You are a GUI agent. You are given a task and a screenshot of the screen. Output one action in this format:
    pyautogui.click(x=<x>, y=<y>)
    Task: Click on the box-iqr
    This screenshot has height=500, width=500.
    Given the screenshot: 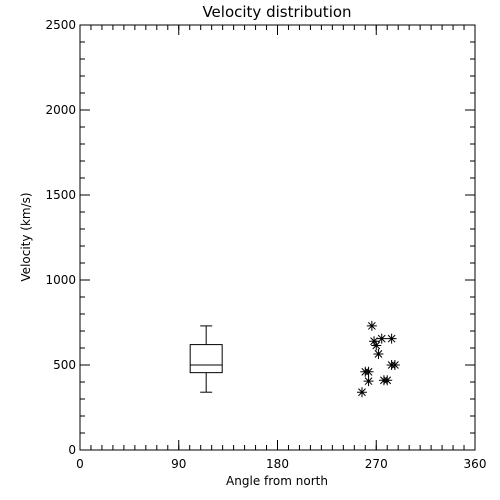 What is the action you would take?
    pyautogui.click(x=206, y=359)
    